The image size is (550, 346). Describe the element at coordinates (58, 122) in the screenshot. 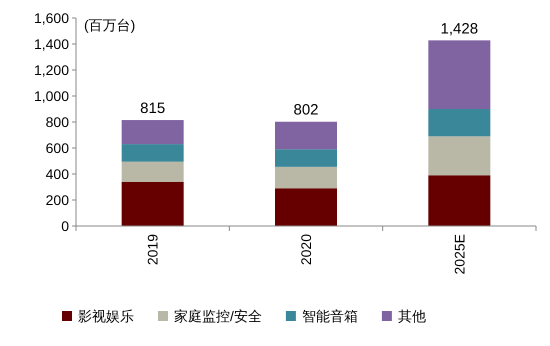

I see `y-tick-label: 800` at that location.